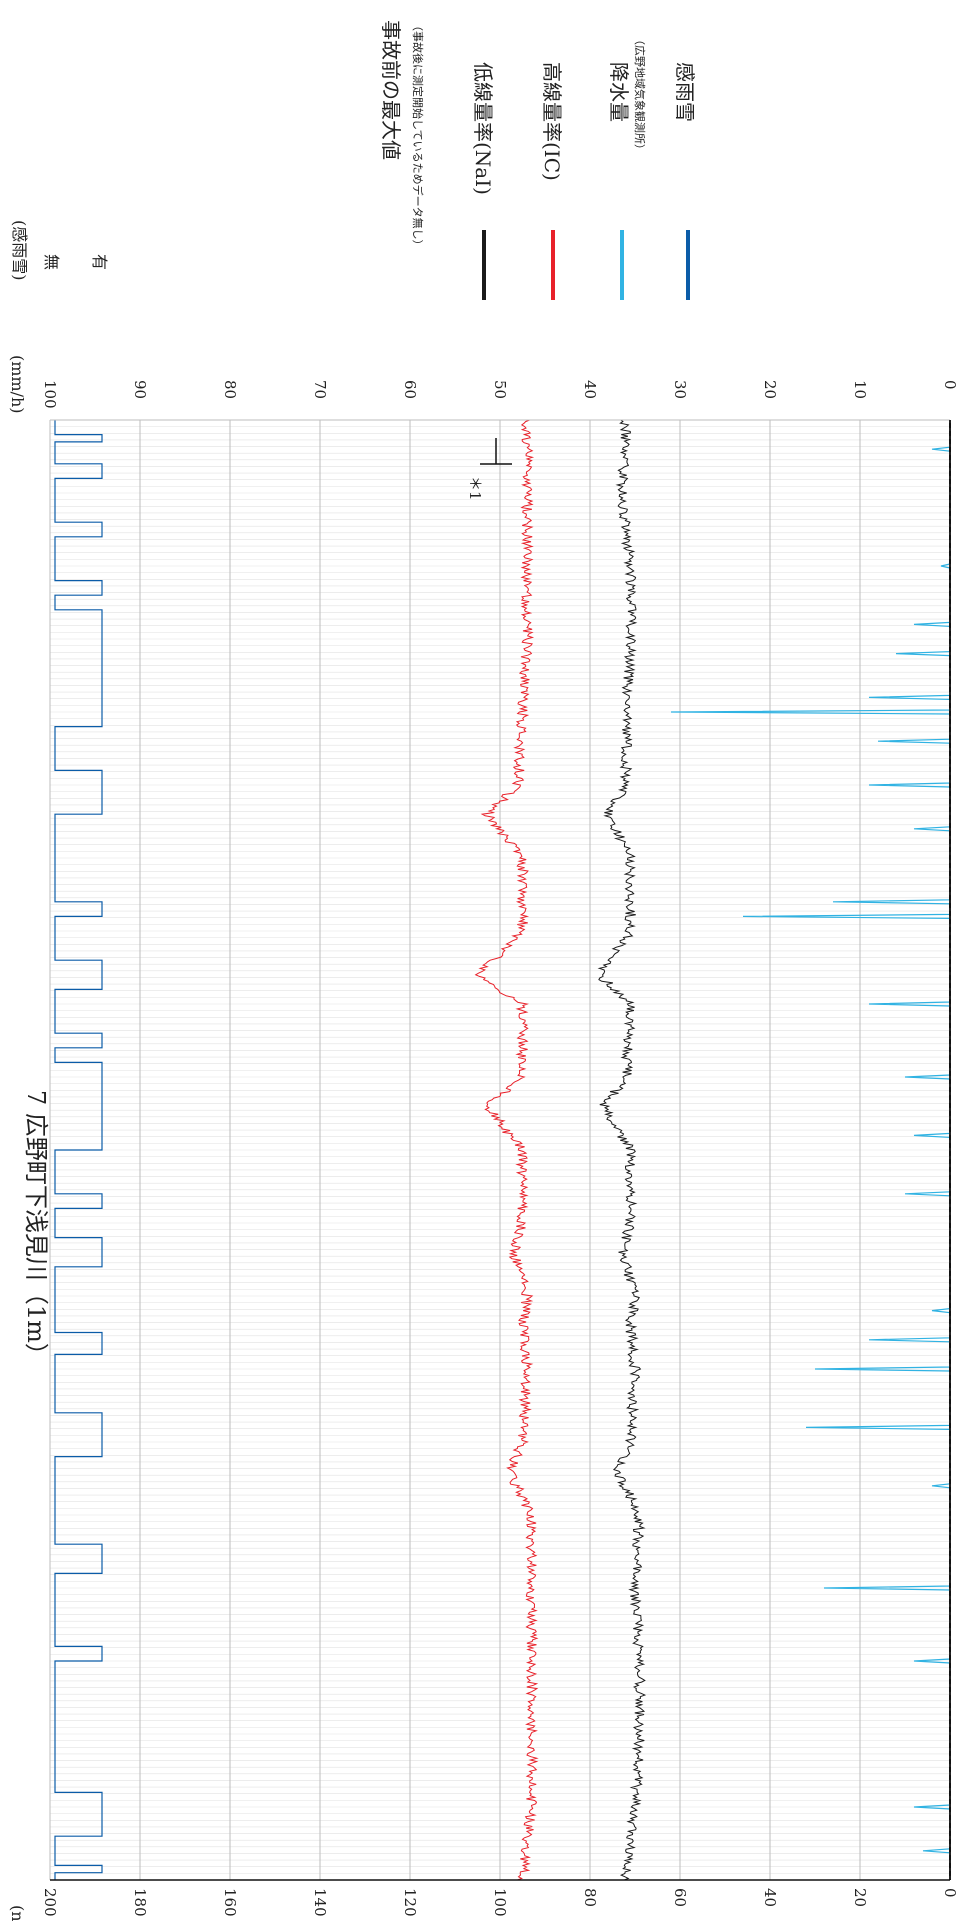 The height and width of the screenshot is (1921, 960). I want to click on series-line-rain, so click(78, 1150).